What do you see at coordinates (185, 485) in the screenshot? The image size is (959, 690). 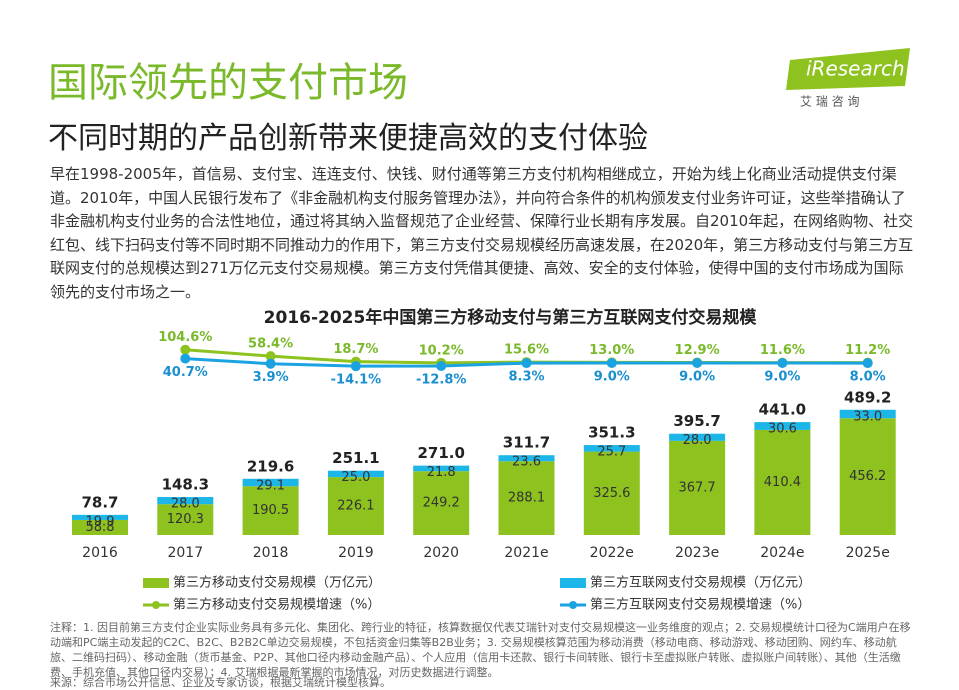 I see `total-label: 148.3` at bounding box center [185, 485].